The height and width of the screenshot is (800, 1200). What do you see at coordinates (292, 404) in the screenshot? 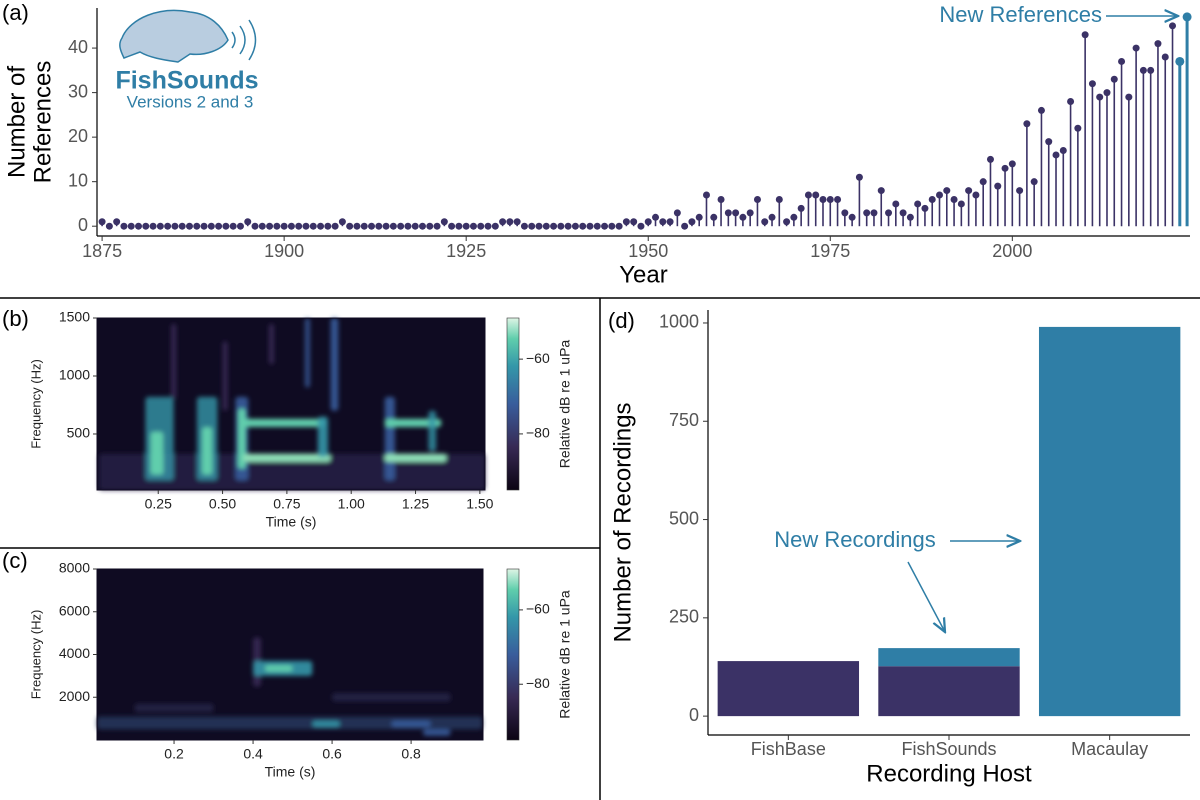
I see `spectrogram-energy` at bounding box center [292, 404].